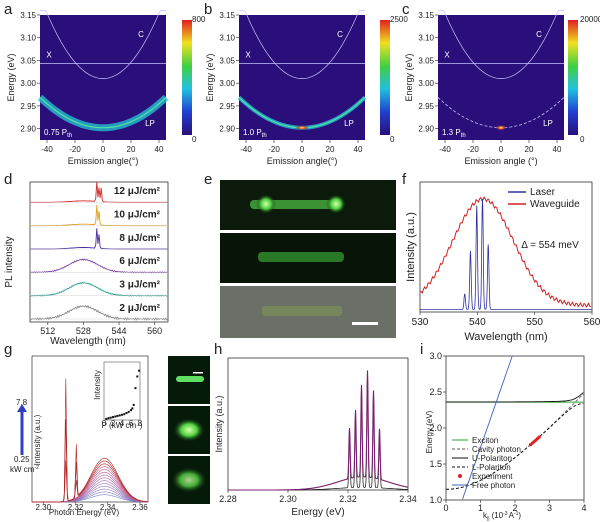 The width and height of the screenshot is (600, 522). I want to click on panel-h-xtick-label-0: 2.28, so click(228, 499).